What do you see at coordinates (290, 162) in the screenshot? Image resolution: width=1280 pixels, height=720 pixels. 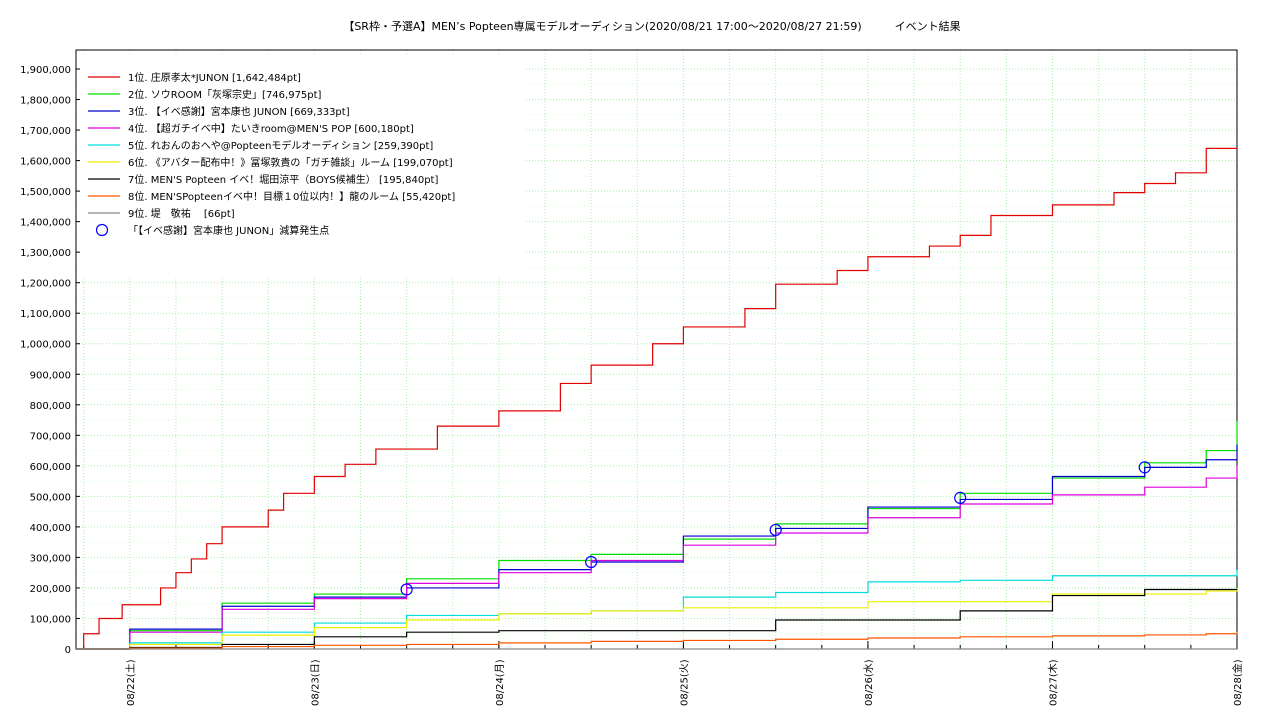 I see `legend-label: 6位. 《アバター配布中！》冨塚敦貴の「ガチ雑談」ルーム [199,070pt]` at bounding box center [290, 162].